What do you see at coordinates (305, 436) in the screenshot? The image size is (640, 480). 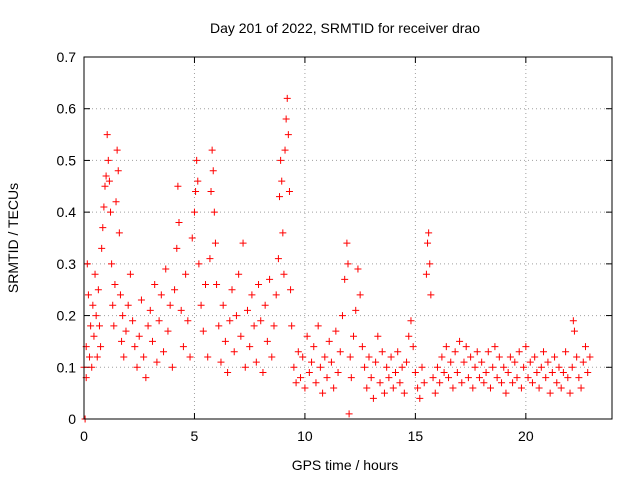 I see `x-tick-label: 10` at bounding box center [305, 436].